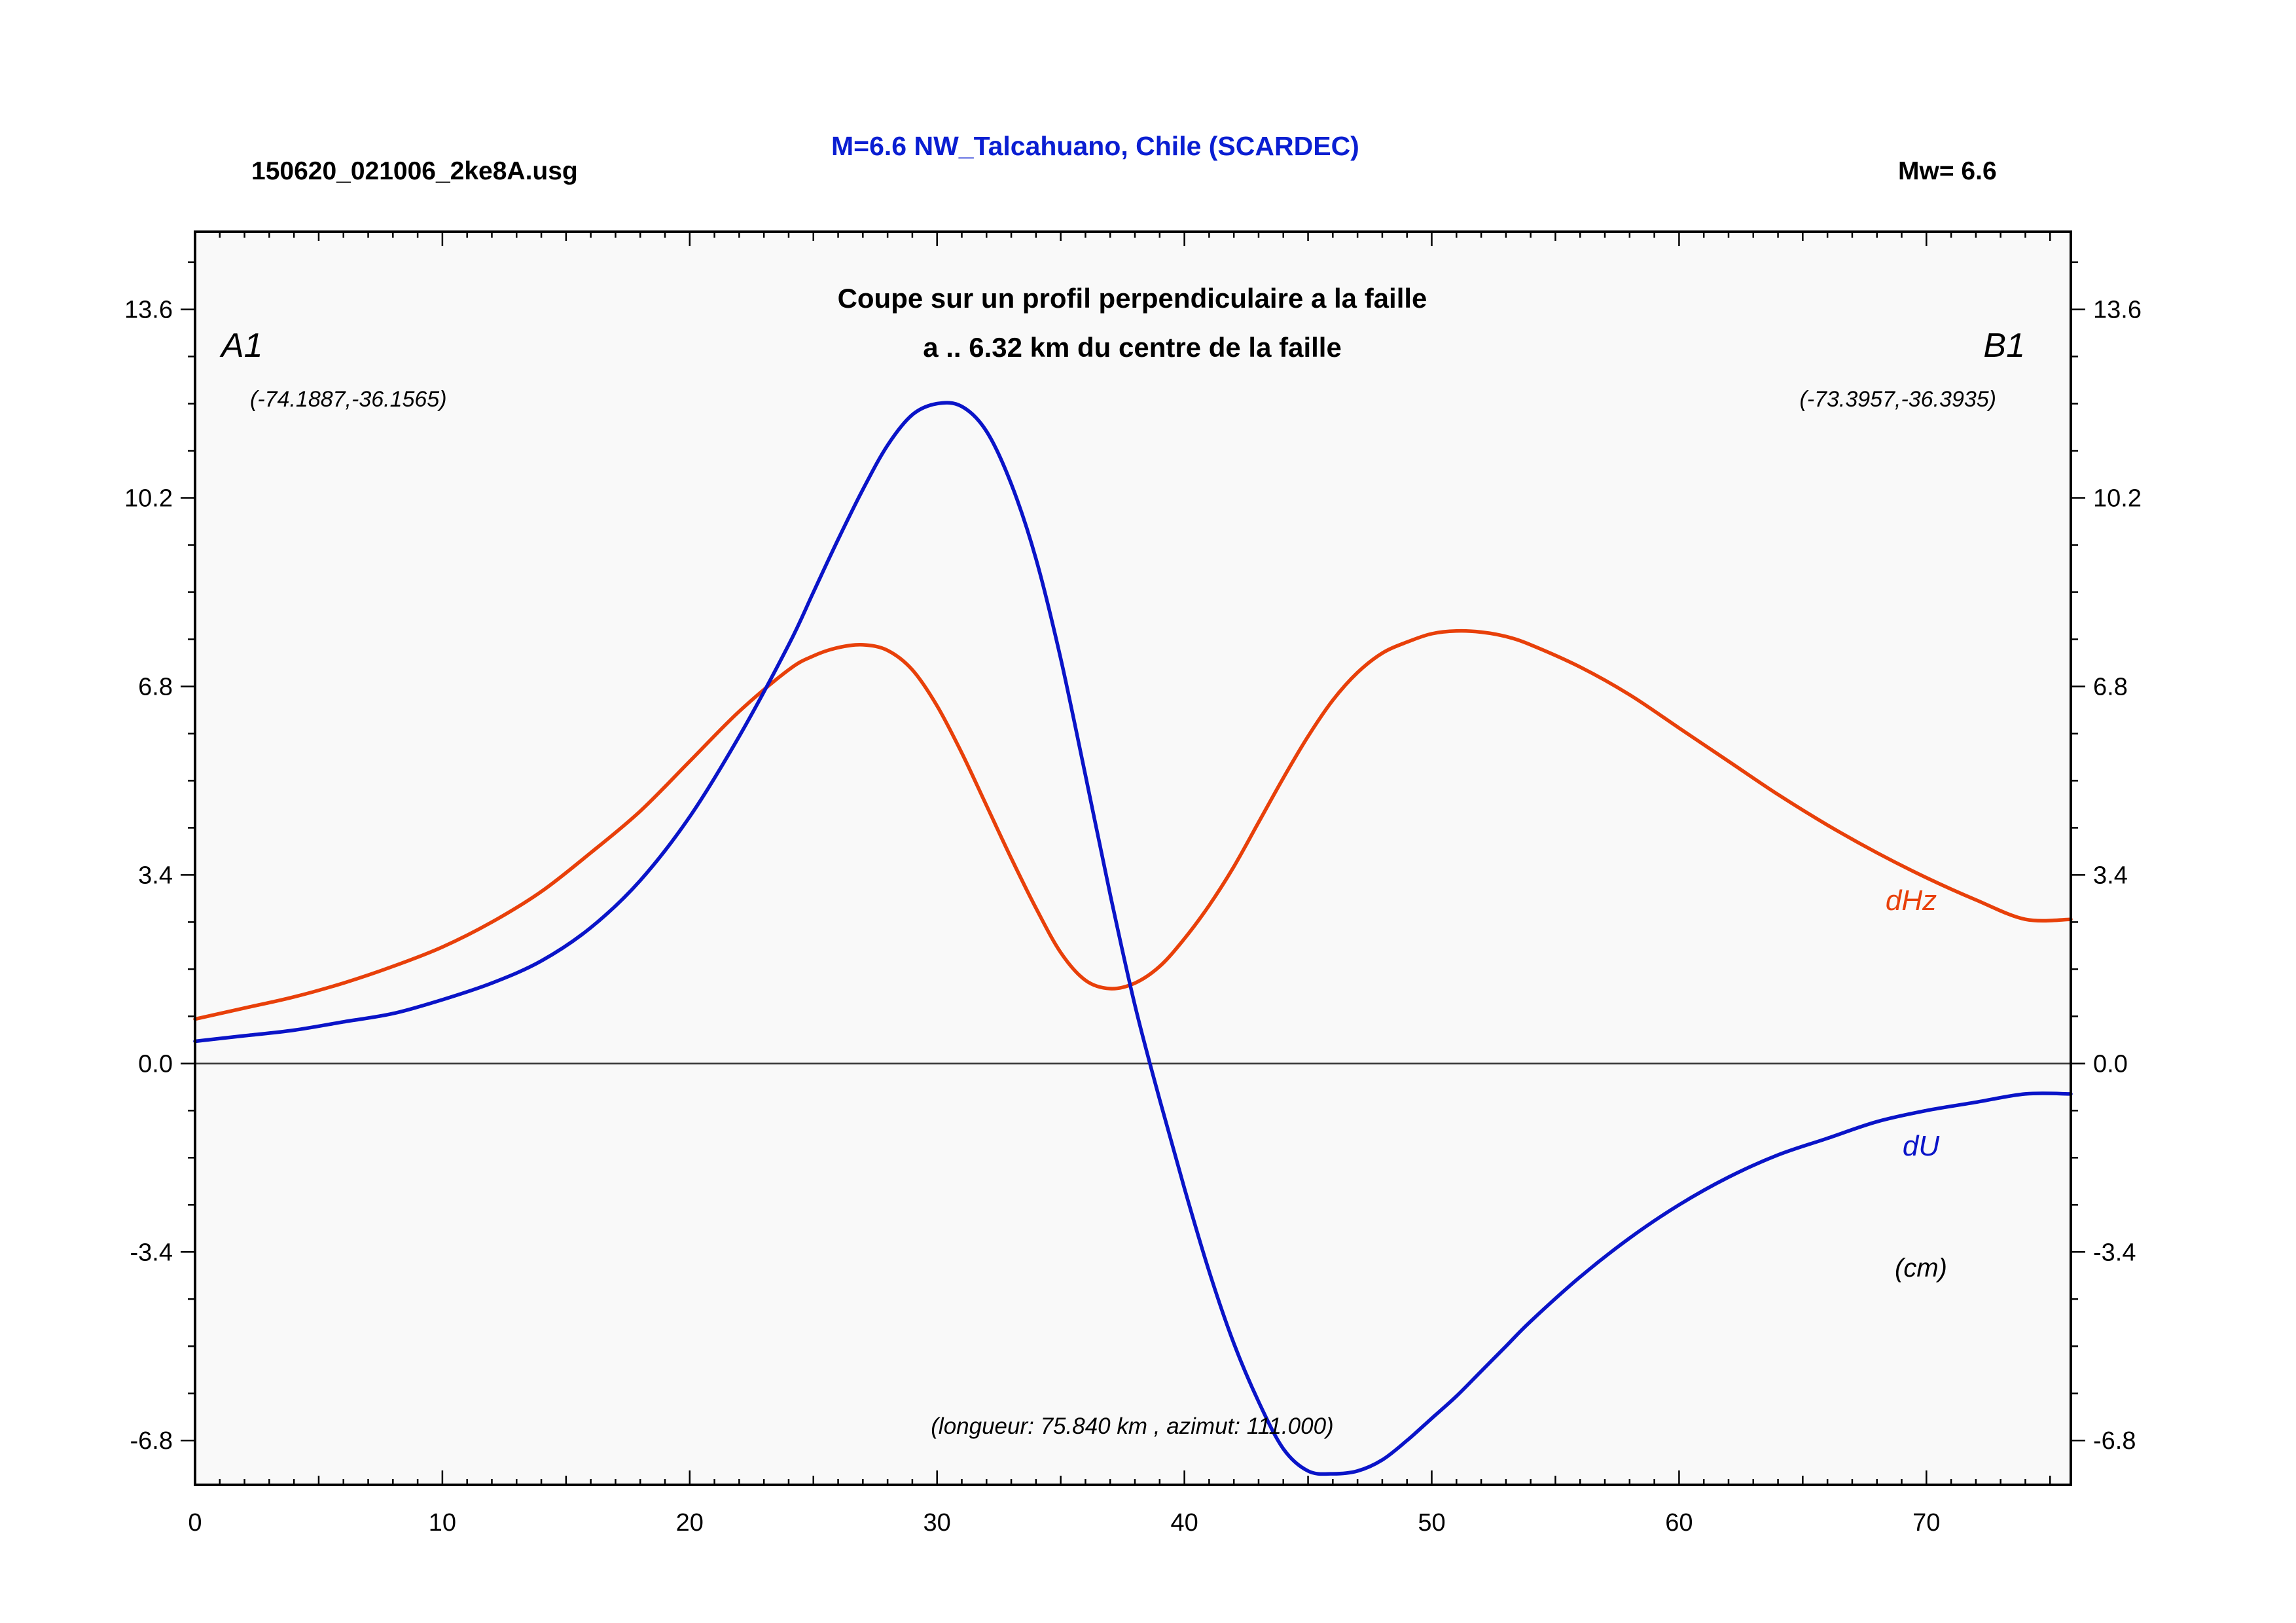 The height and width of the screenshot is (1623, 2296). Describe the element at coordinates (155, 1064) in the screenshot. I see `y-tick-label-left: 0.0` at that location.